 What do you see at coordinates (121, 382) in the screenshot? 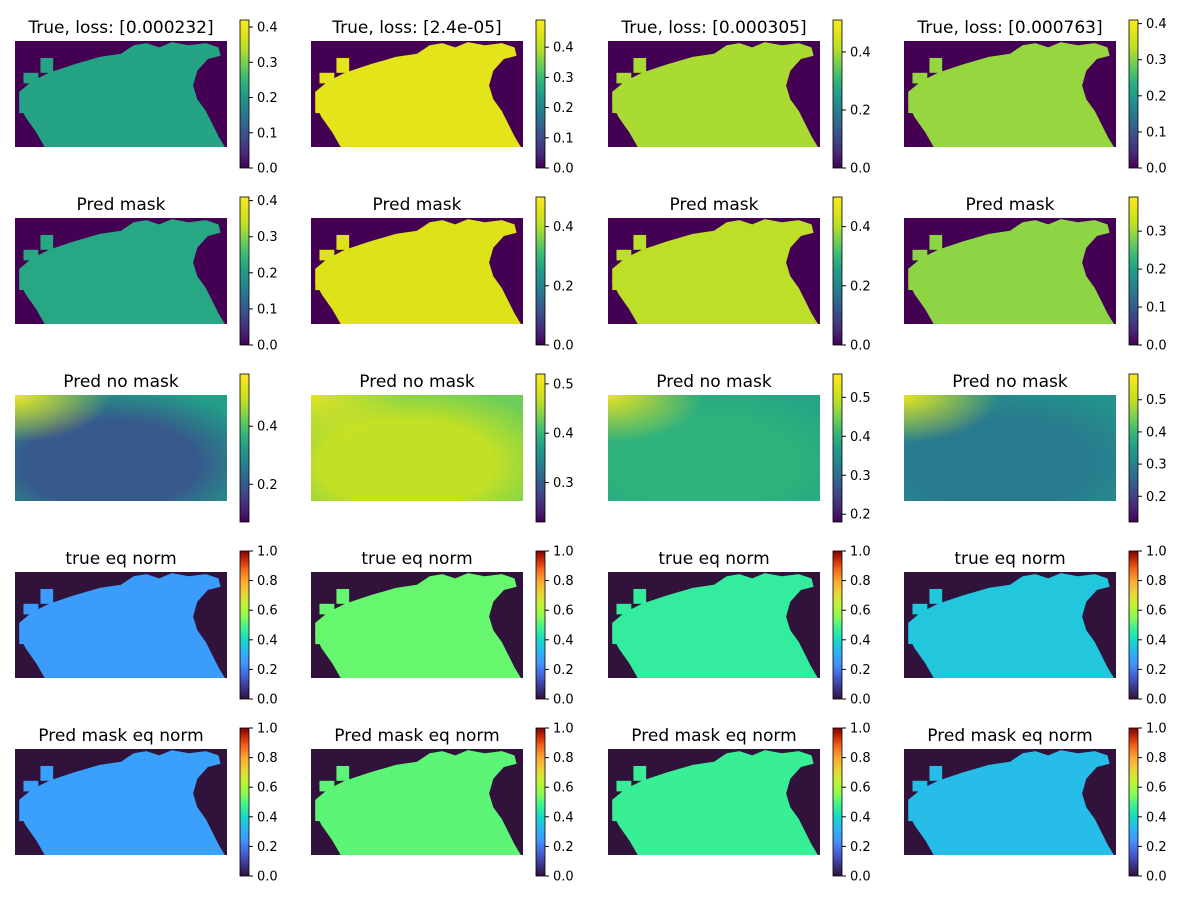
I see `panel-title: Pred no mask` at bounding box center [121, 382].